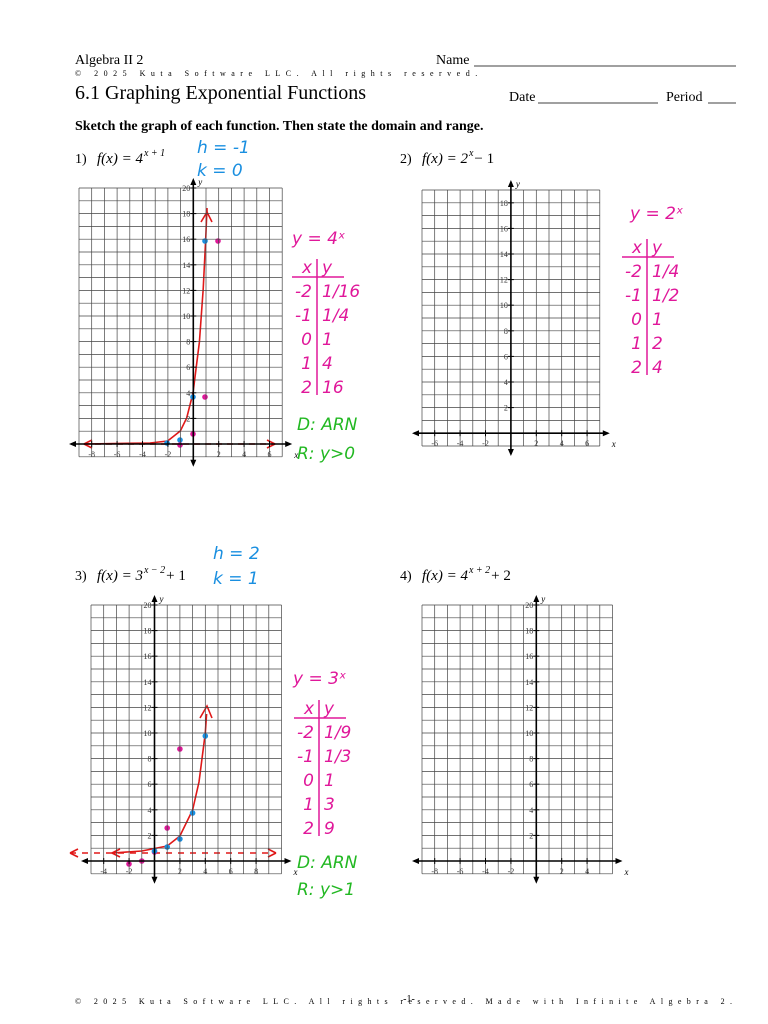  What do you see at coordinates (506, 331) in the screenshot?
I see `y-tick-label: 8` at bounding box center [506, 331].